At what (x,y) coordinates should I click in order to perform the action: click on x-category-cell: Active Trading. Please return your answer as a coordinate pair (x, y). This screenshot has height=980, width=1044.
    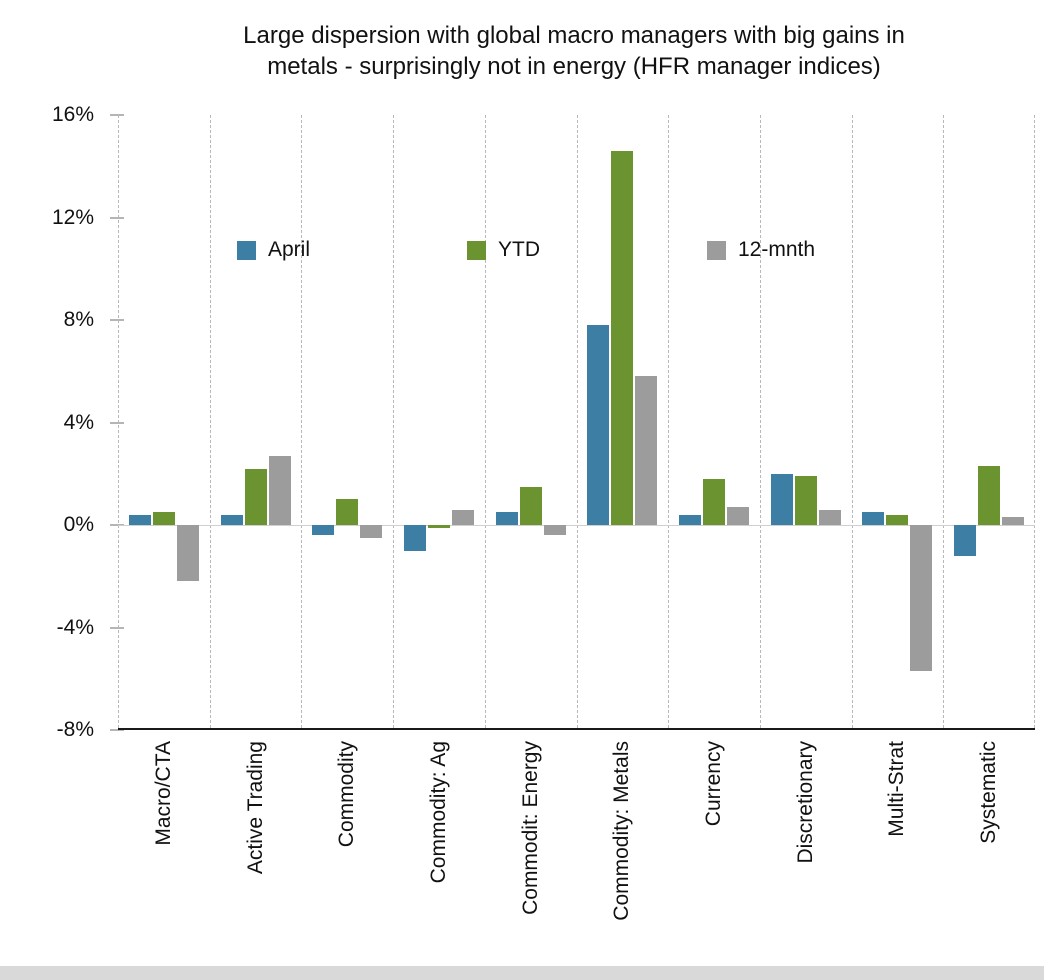
    Looking at the image, I should click on (256, 857).